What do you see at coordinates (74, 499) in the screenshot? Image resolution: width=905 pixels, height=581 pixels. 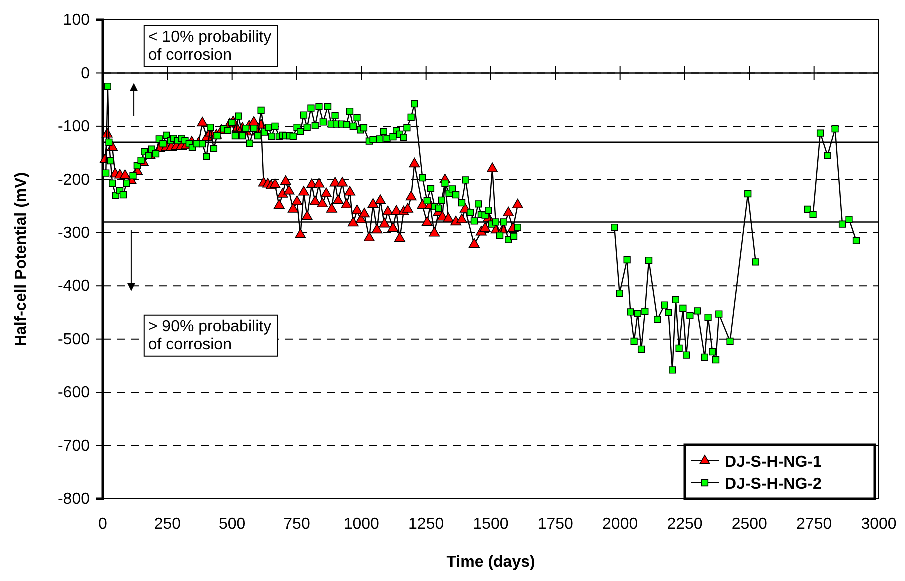 I see `y-tick-label: -800` at bounding box center [74, 499].